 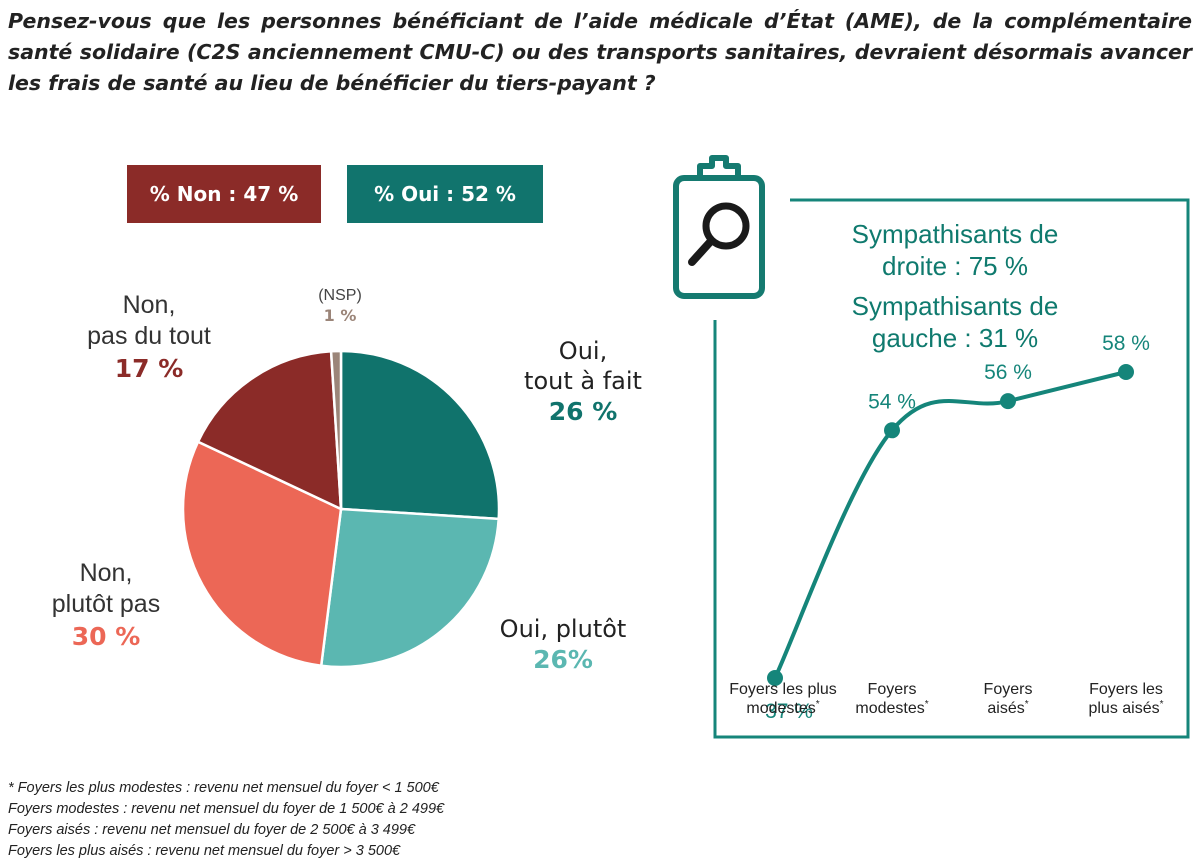 I want to click on pie-label-op-line1: Oui, plutôt, so click(x=563, y=629).